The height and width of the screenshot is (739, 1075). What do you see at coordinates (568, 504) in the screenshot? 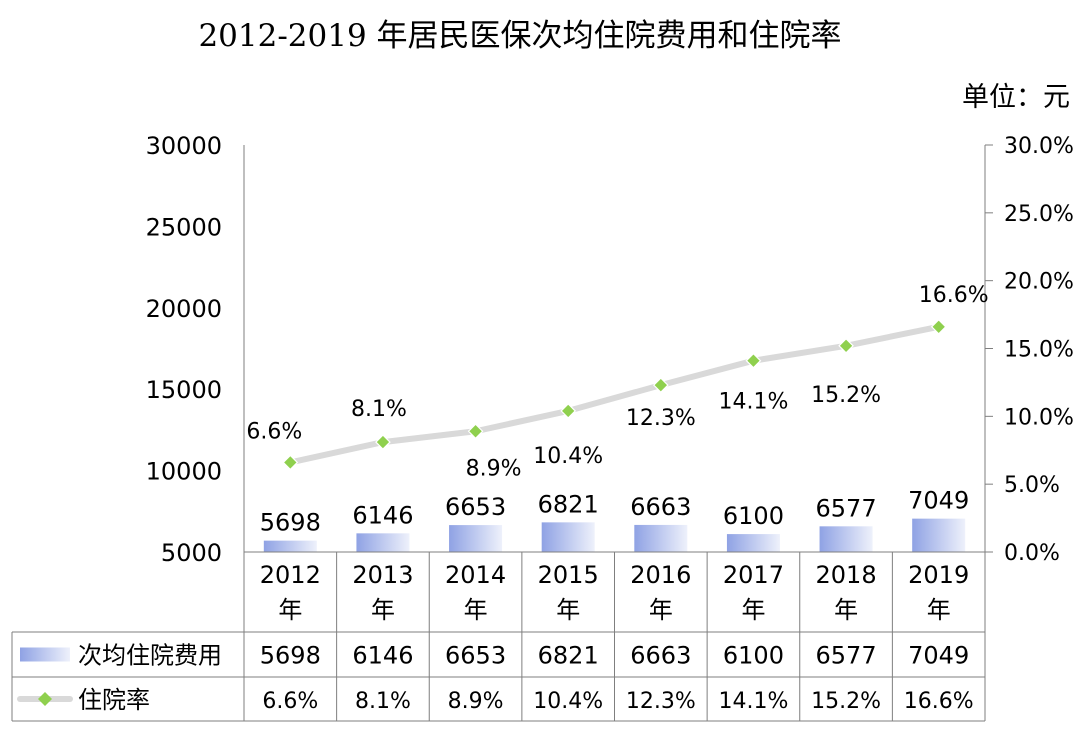
I see `bar-data-label: 6821` at bounding box center [568, 504].